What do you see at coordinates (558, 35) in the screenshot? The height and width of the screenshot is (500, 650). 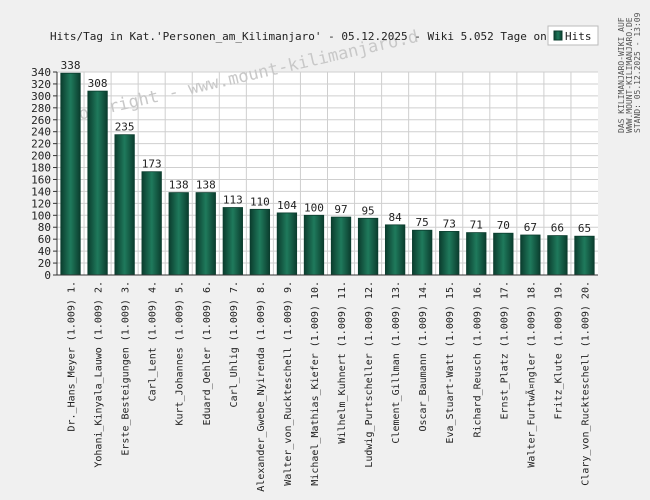 I see `legend-swatch` at bounding box center [558, 35].